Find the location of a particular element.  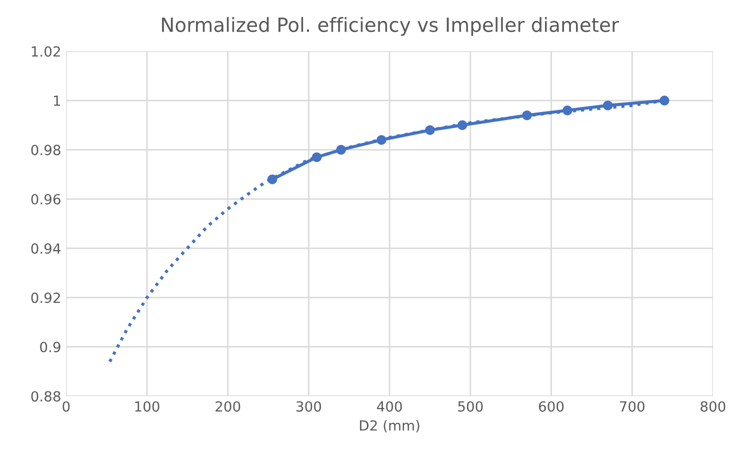

y-tick-label: 0.9 is located at coordinates (50, 347).